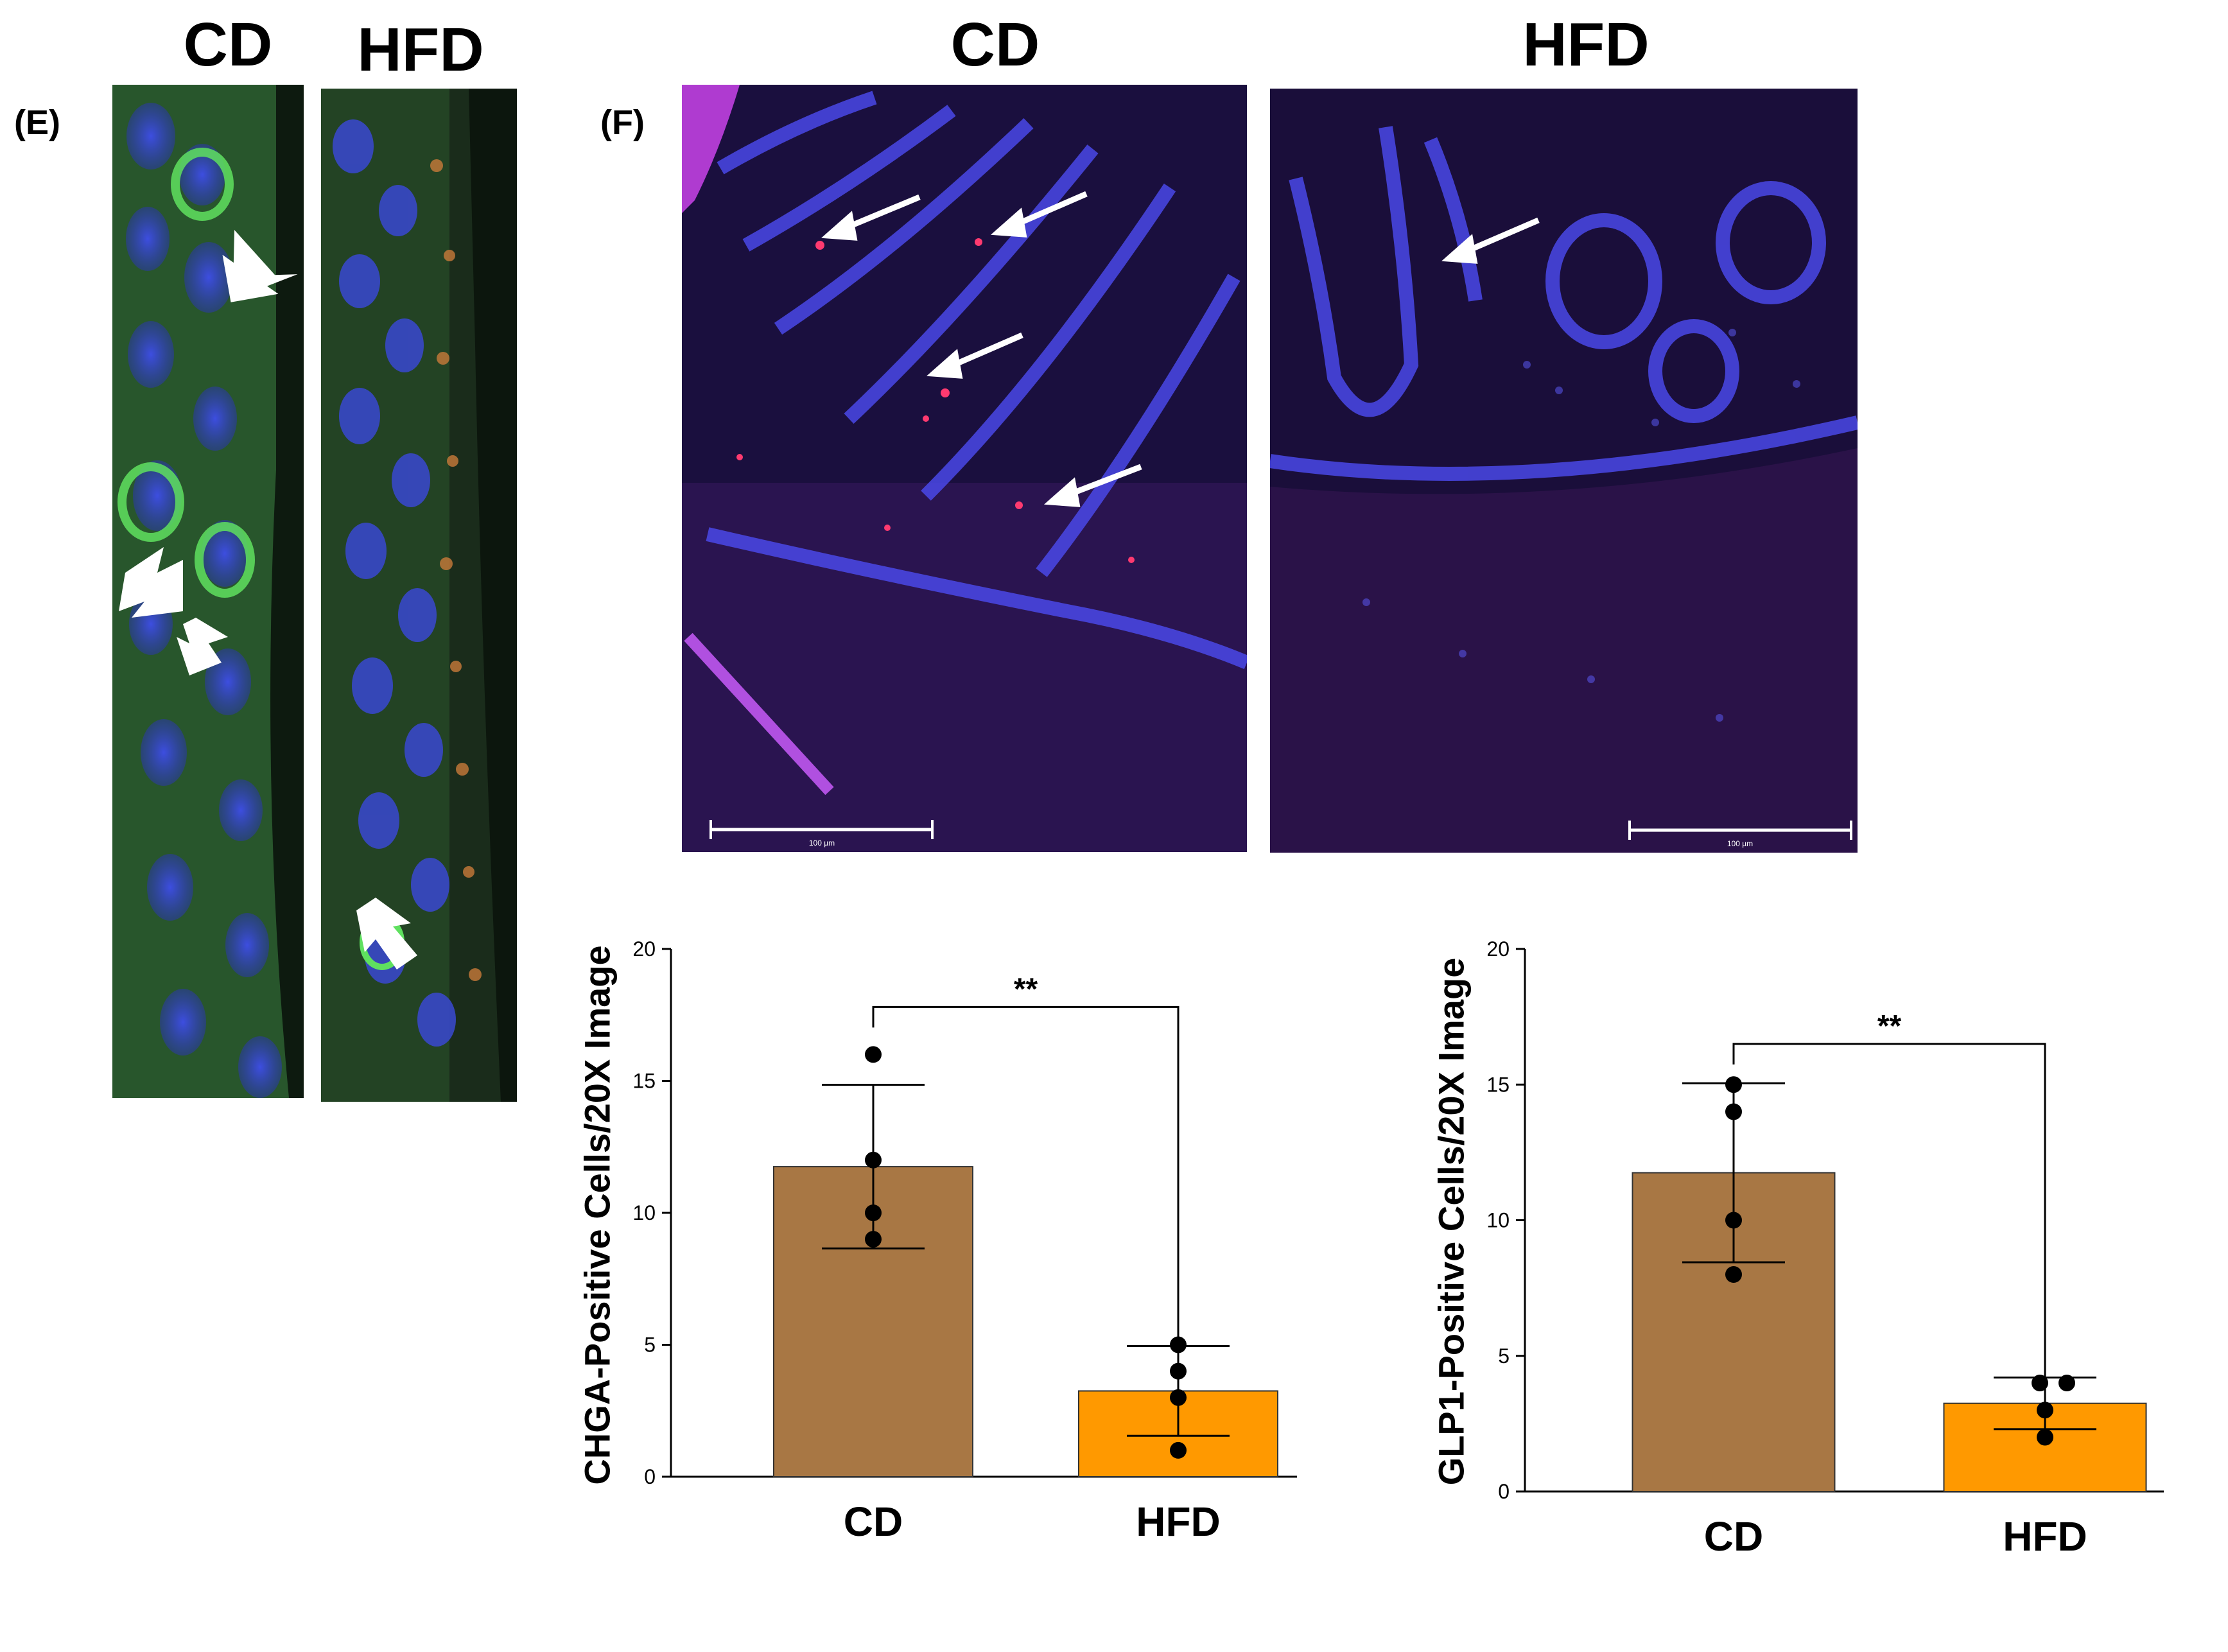 This screenshot has width=2228, height=1652. Describe the element at coordinates (228, 45) in the screenshot. I see `panel-e-title-cd: CD` at that location.